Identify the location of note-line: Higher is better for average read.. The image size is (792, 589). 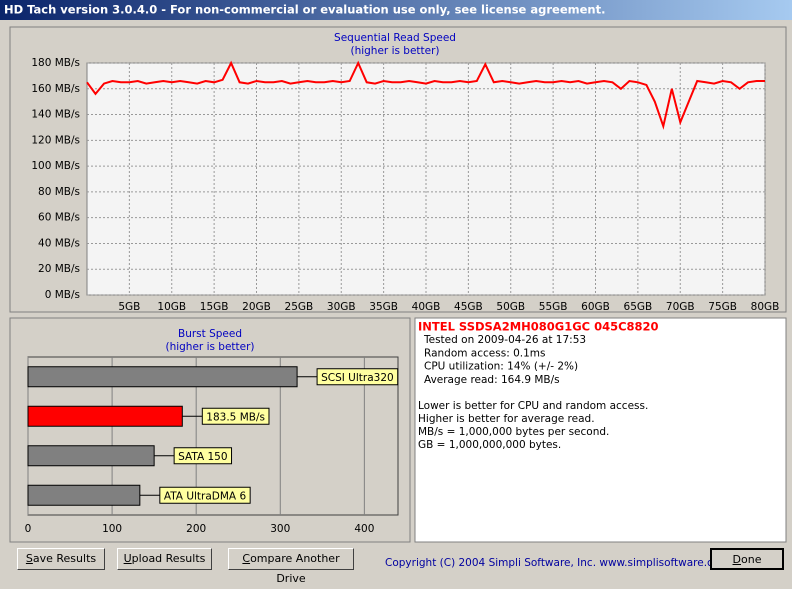
(506, 419).